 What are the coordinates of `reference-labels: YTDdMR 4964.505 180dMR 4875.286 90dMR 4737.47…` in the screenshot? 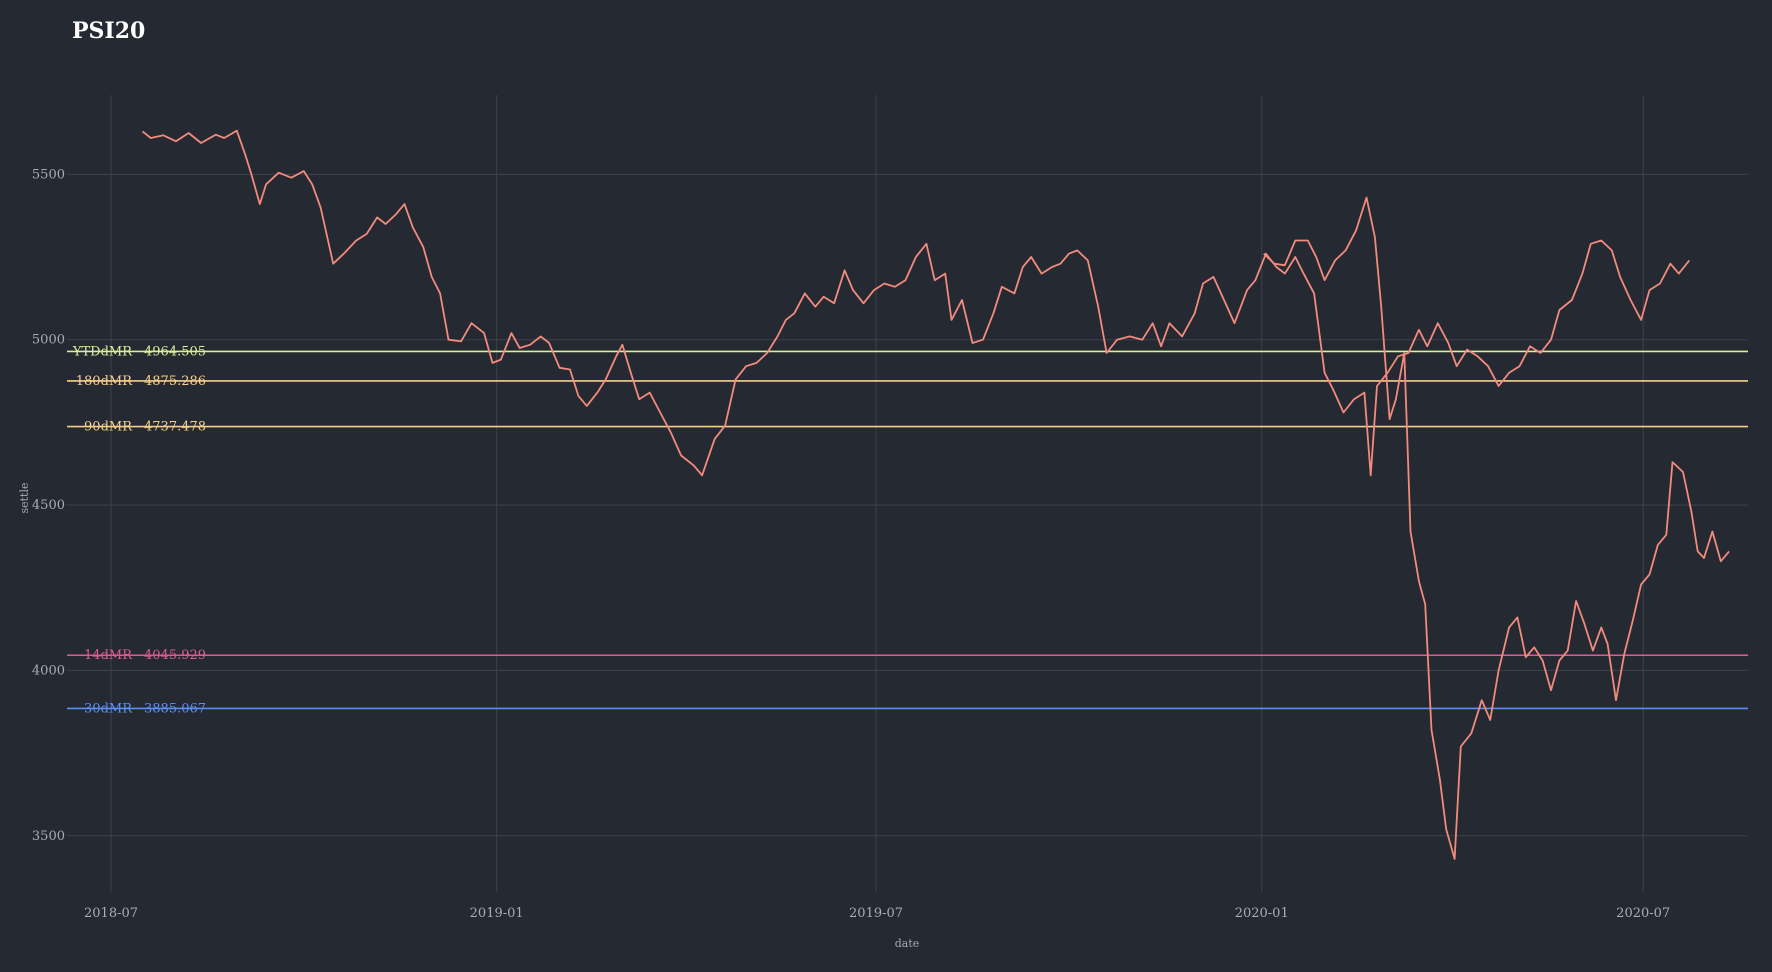 It's located at (139, 530).